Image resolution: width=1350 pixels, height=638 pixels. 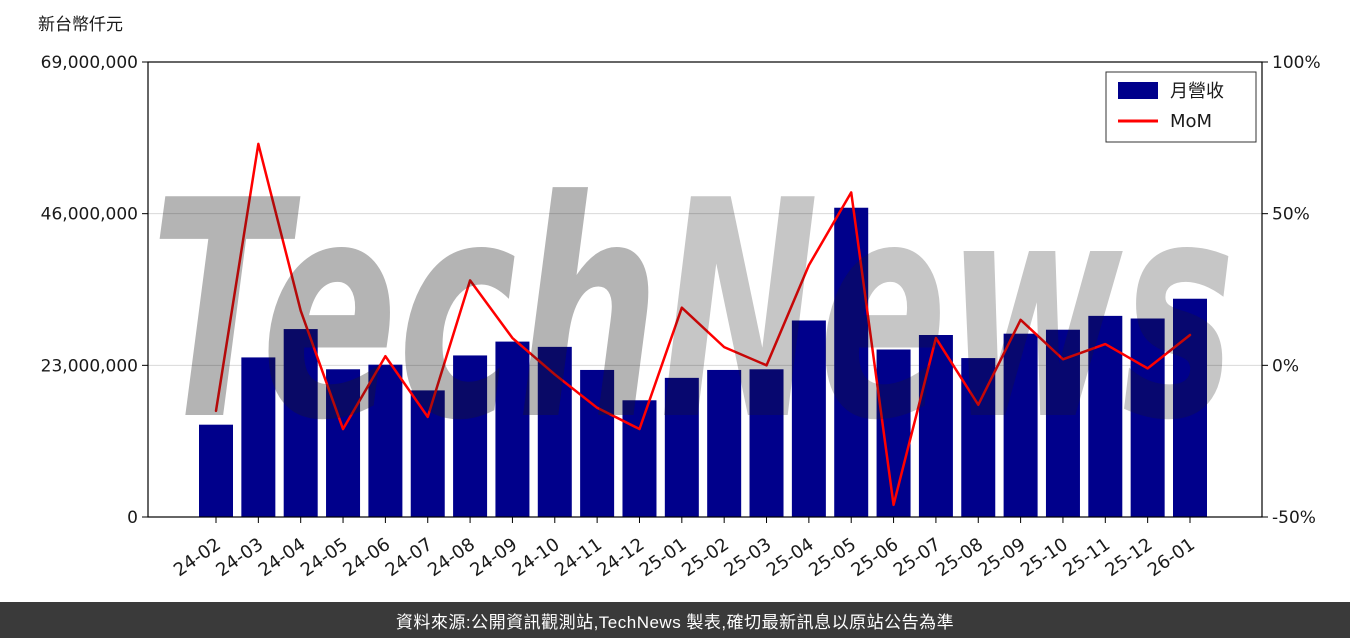 I want to click on x-tick-label-25-09: 25-09, so click(x=1002, y=557).